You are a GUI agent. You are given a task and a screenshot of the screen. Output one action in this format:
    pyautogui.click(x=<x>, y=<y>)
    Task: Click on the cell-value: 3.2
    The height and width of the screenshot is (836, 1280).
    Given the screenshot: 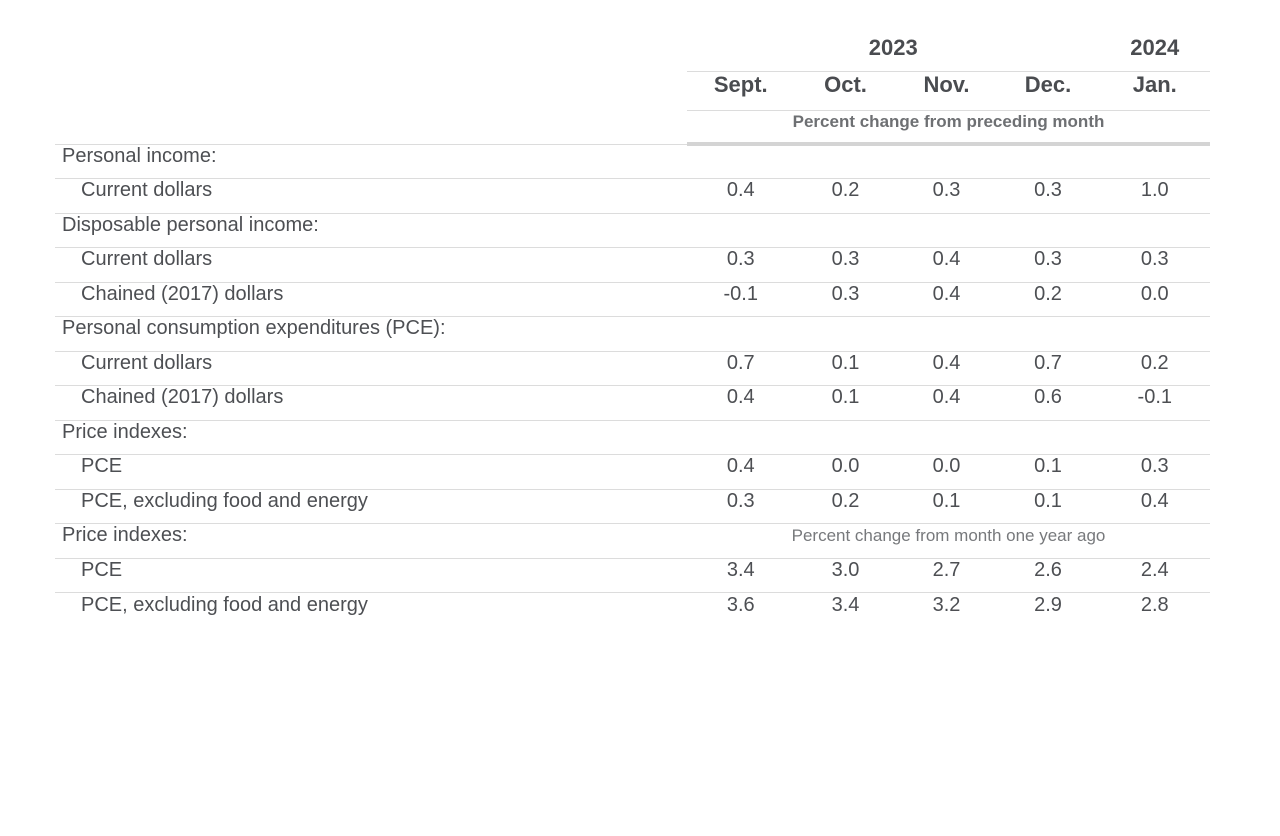 What is the action you would take?
    pyautogui.click(x=946, y=609)
    